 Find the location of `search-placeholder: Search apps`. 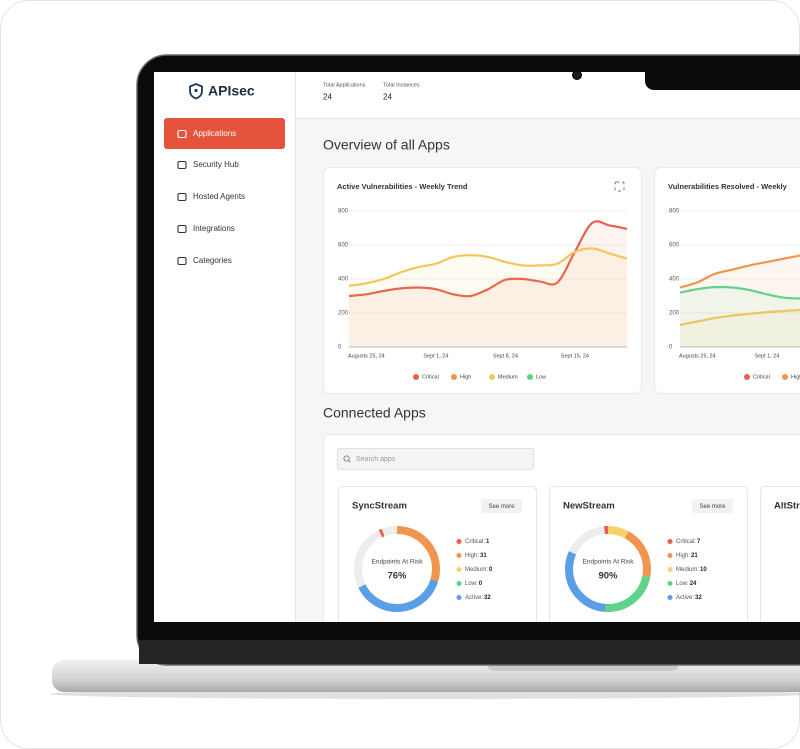

search-placeholder: Search apps is located at coordinates (376, 459).